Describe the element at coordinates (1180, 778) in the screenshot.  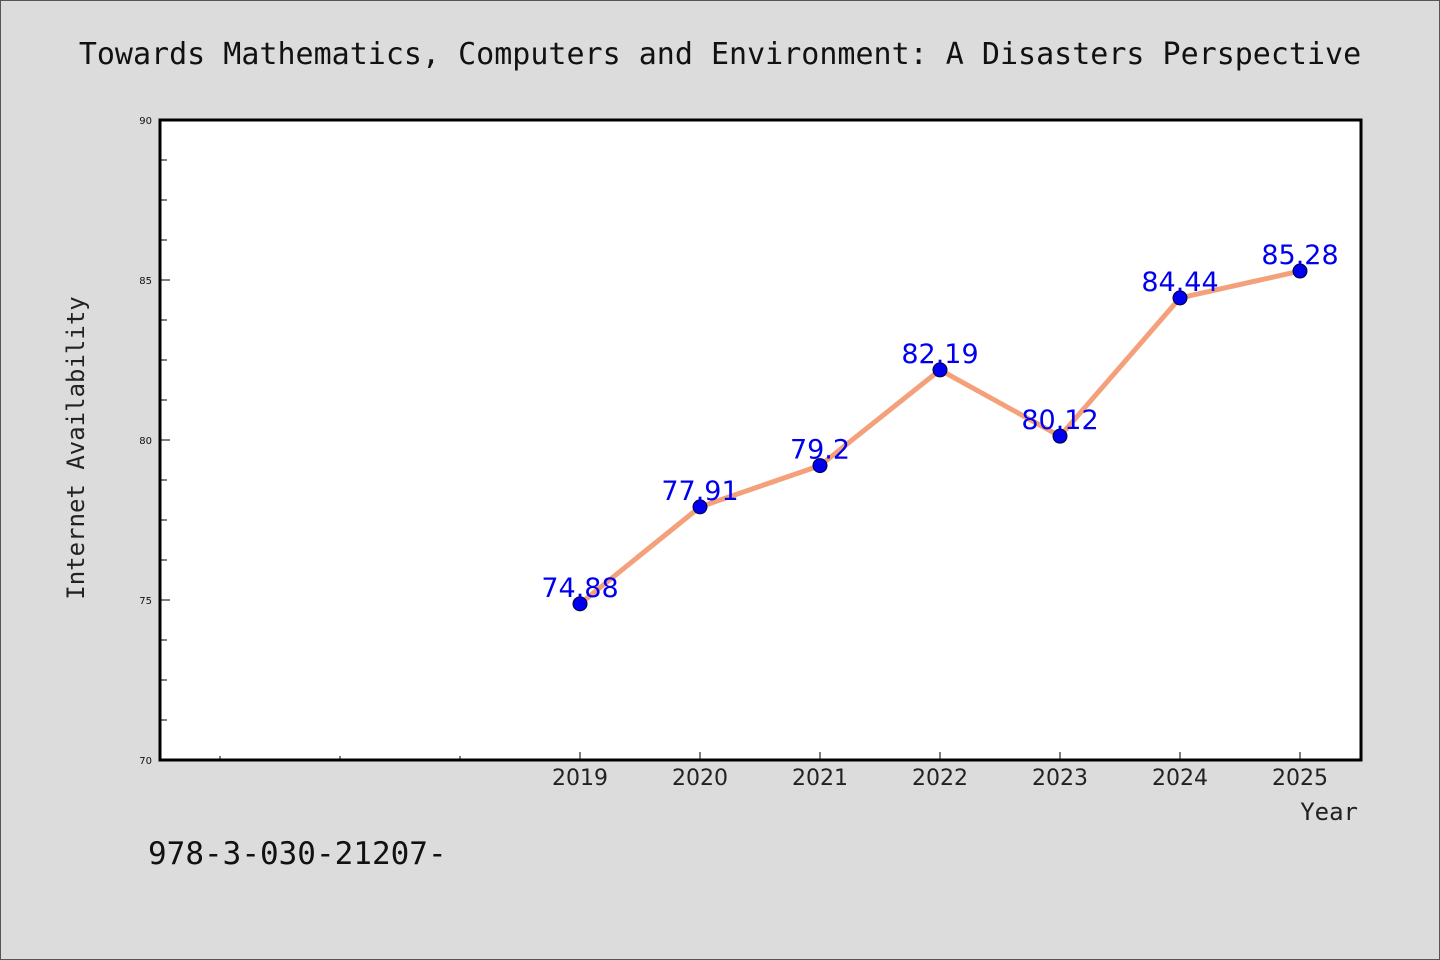
I see `x-tick-label: 2024` at that location.